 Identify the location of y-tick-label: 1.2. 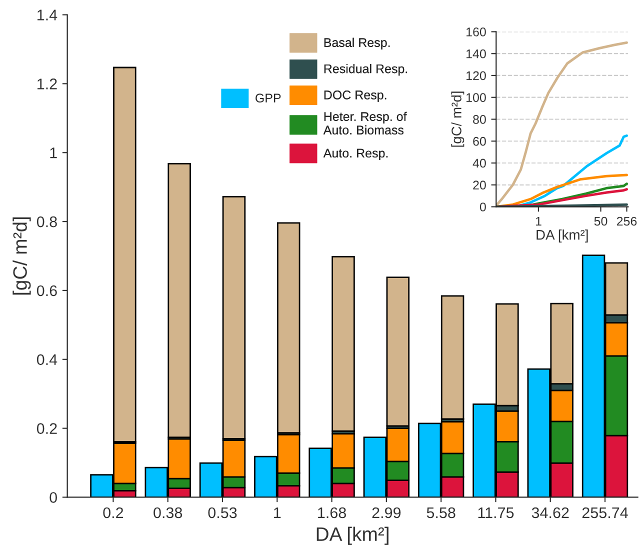
(47, 84).